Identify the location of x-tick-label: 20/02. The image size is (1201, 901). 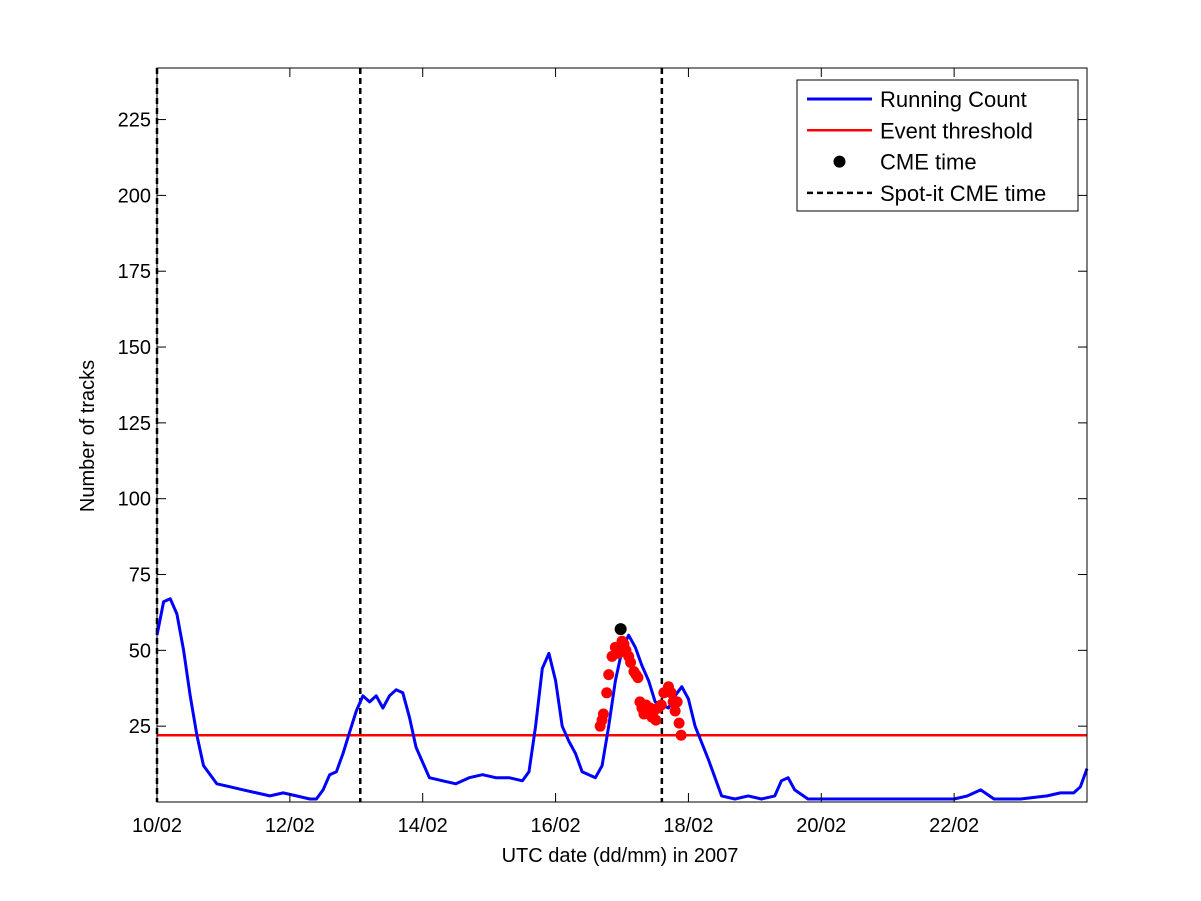
(821, 826).